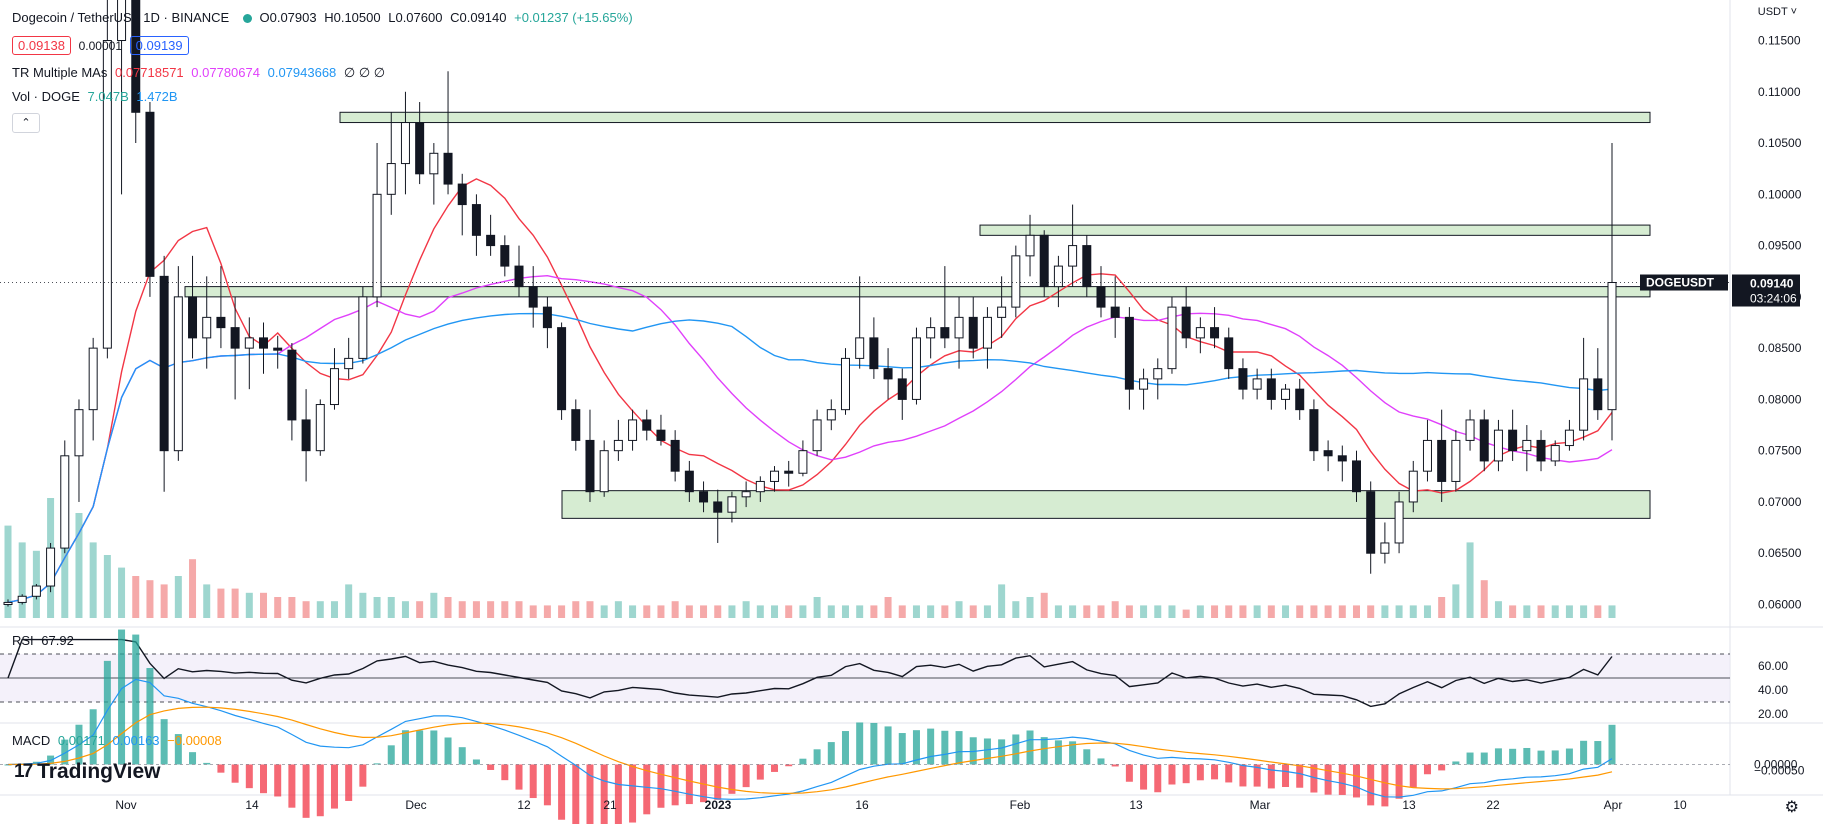  I want to click on bid-button: 0.09138, so click(41, 45).